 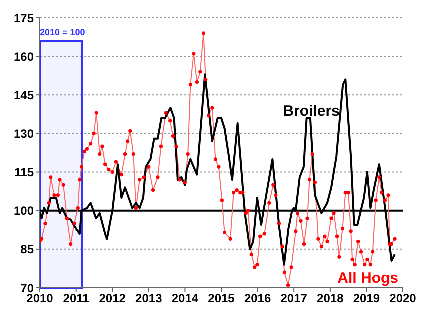 What do you see at coordinates (366, 299) in the screenshot?
I see `x-tick-label: 2019` at bounding box center [366, 299].